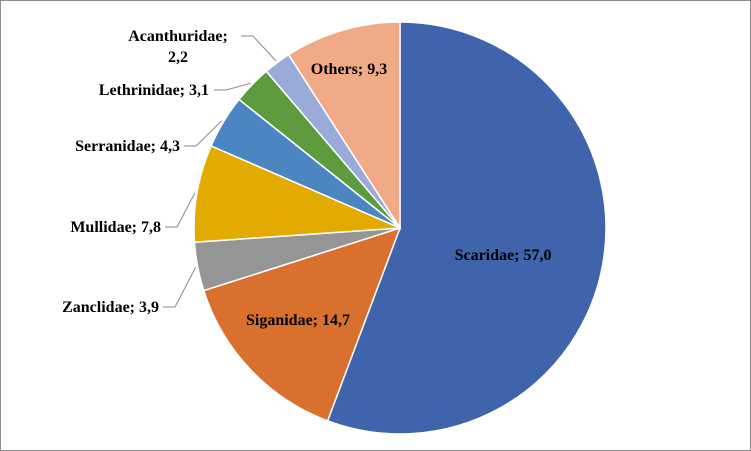 This screenshot has height=451, width=751. Describe the element at coordinates (203, 133) in the screenshot. I see `leader-line-serranidae` at that location.